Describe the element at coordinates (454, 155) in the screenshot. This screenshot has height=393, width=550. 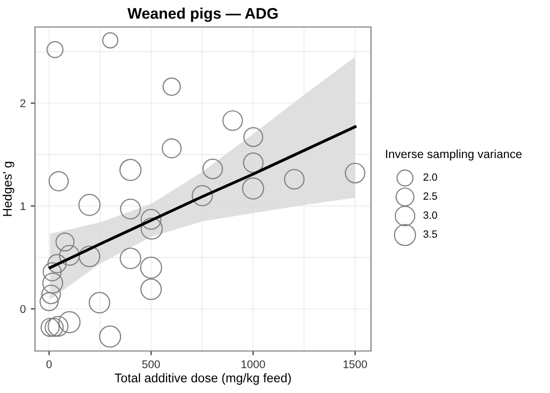
I see `legend-title: Inverse sampling variance` at that location.